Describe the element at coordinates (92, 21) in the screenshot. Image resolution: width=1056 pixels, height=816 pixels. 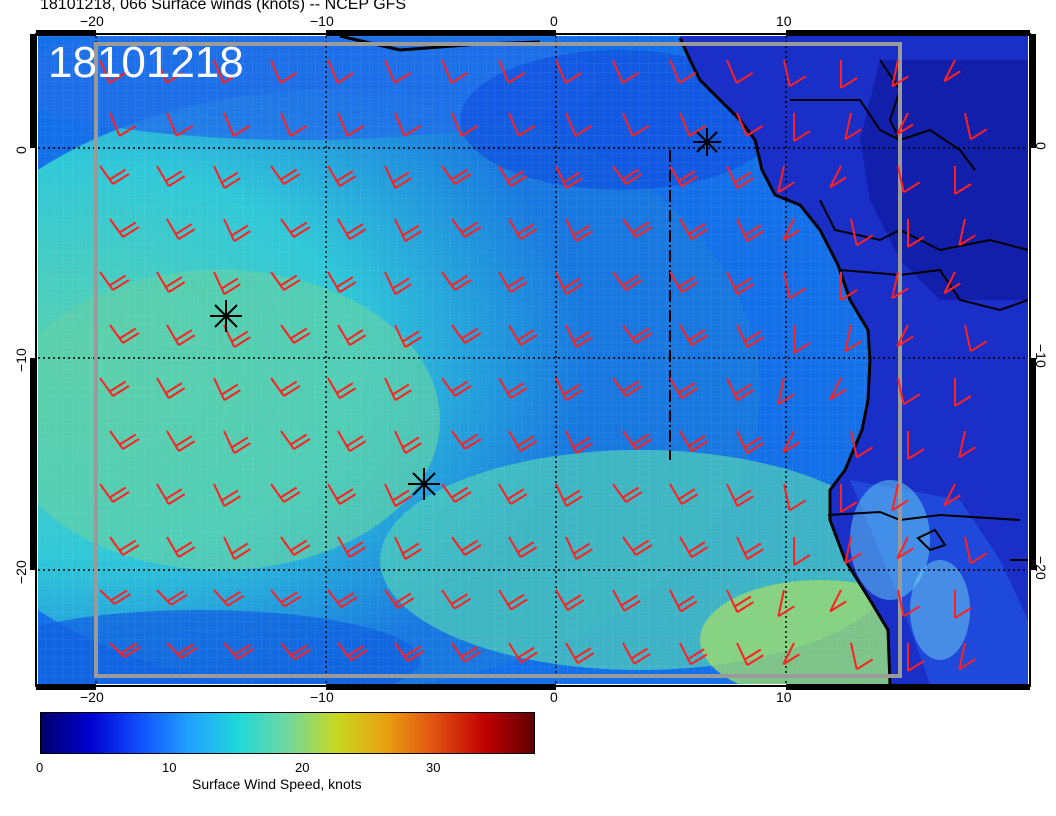
I see `lon-tick-top: −20` at that location.